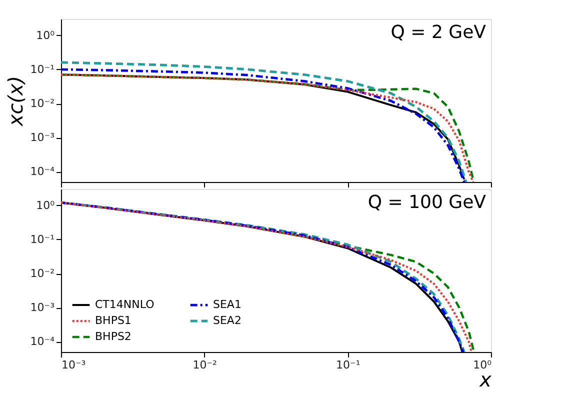 The height and width of the screenshot is (405, 562). I want to click on legend-label: BHPS2, so click(113, 336).